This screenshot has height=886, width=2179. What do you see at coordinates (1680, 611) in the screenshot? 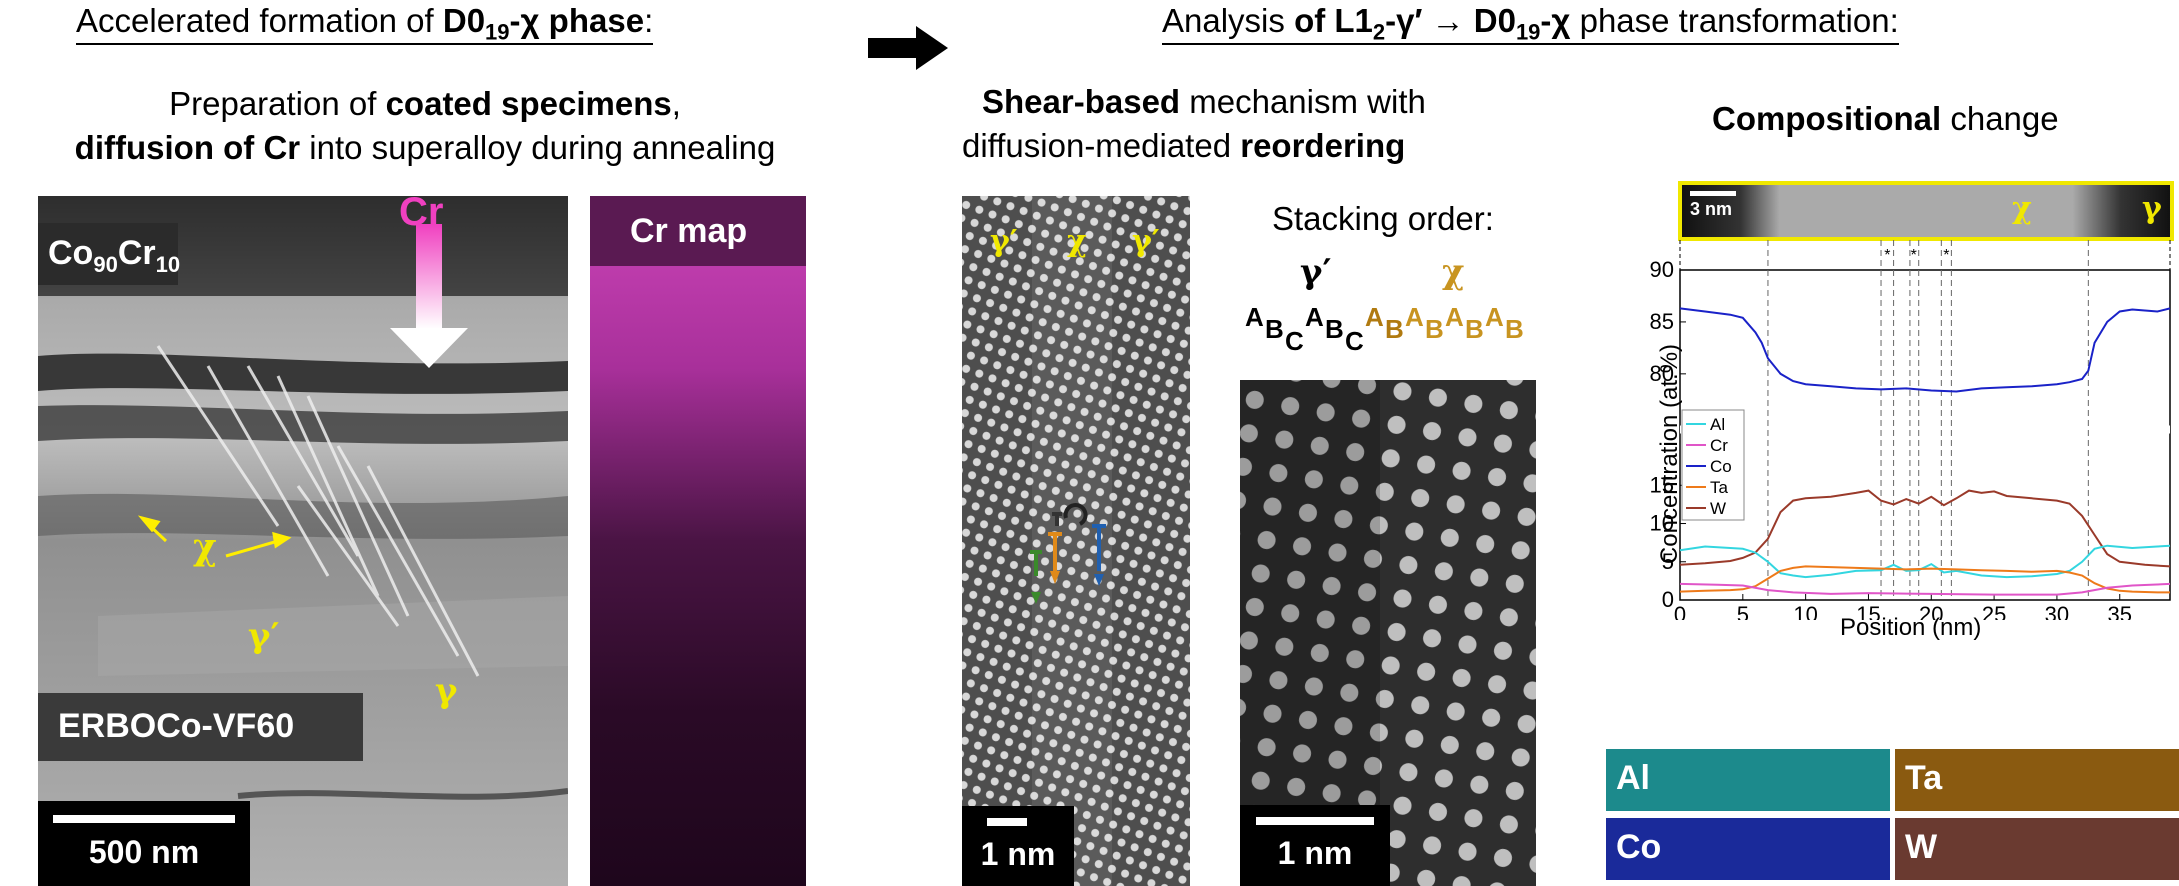
I see `xtick-label-0: 0` at bounding box center [1680, 611].